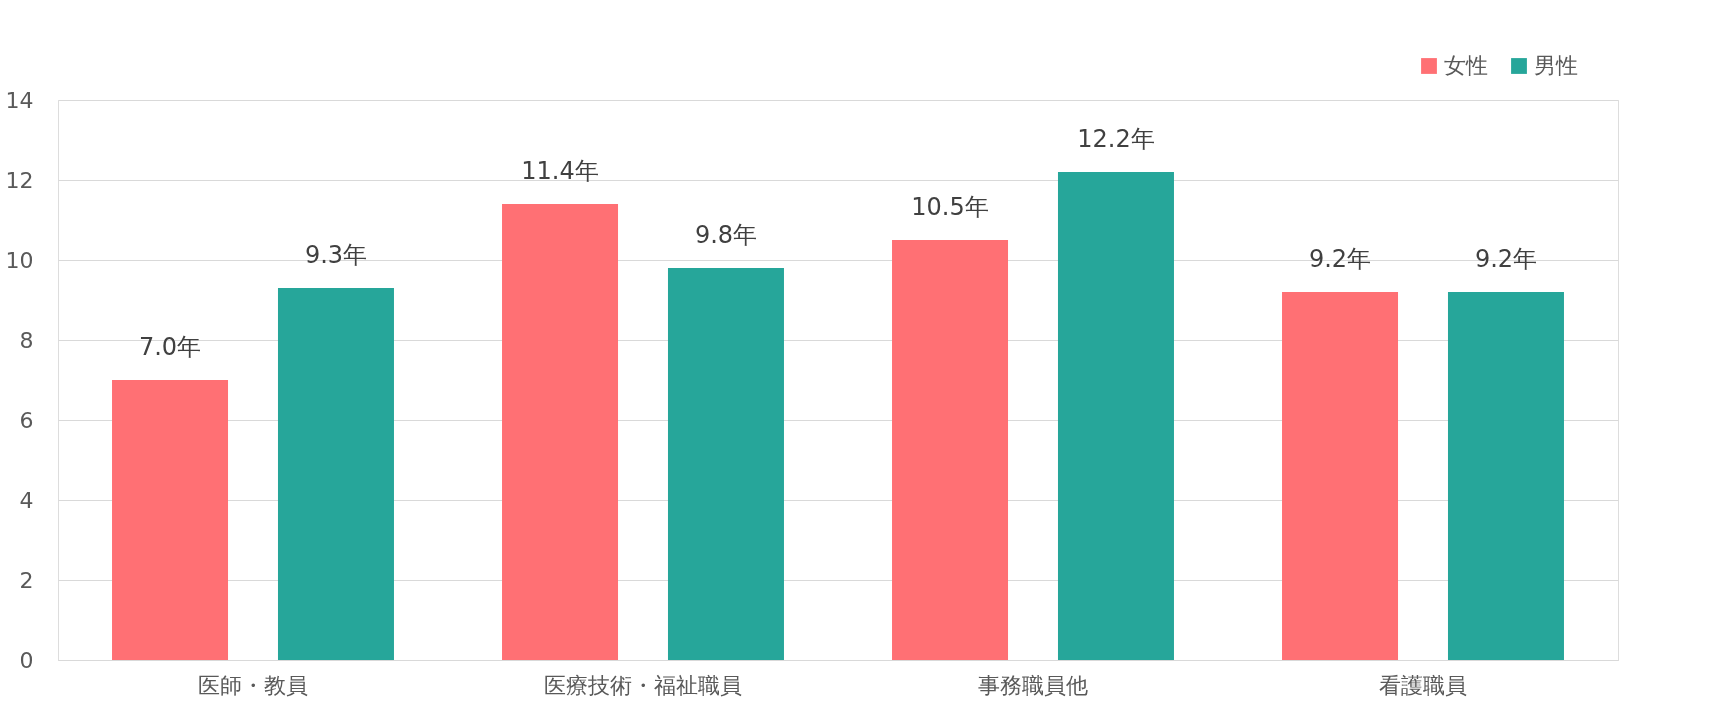  Describe the element at coordinates (170, 347) in the screenshot. I see `data-label: 7.0年` at that location.